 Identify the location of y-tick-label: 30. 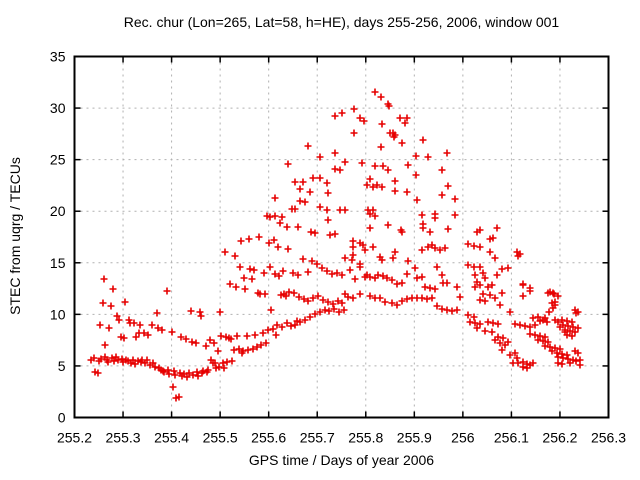
(58, 108).